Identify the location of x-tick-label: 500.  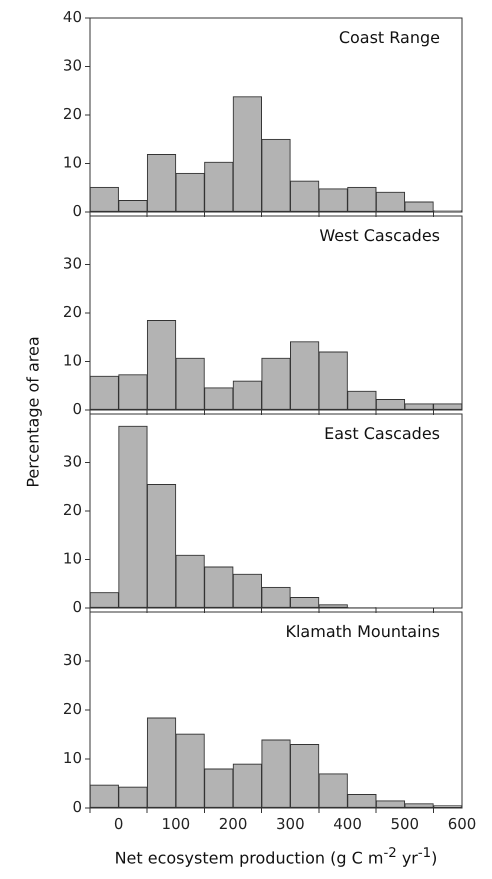
(405, 823).